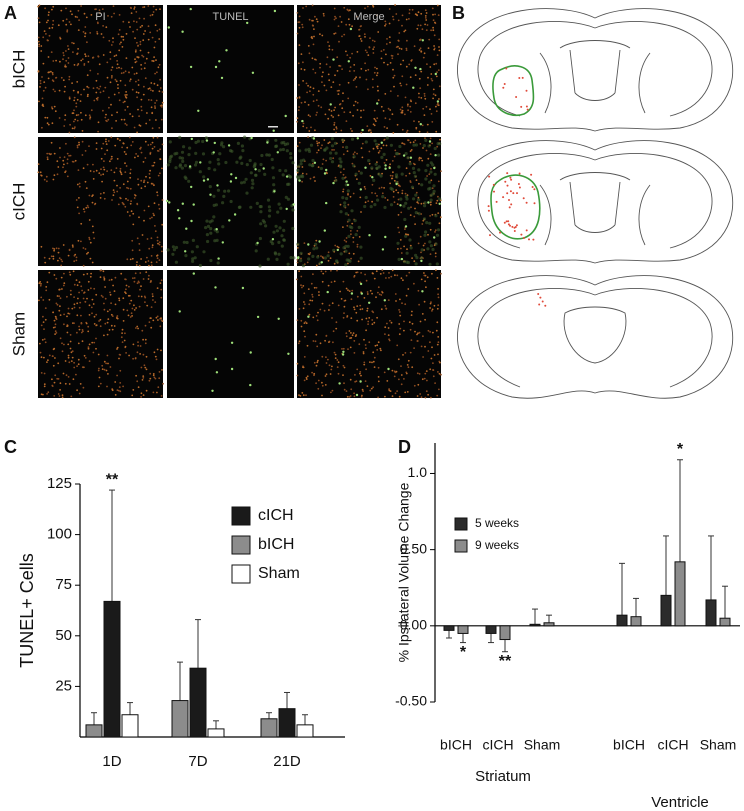 This screenshot has width=744, height=811. What do you see at coordinates (725, 622) in the screenshot?
I see `bar` at bounding box center [725, 622].